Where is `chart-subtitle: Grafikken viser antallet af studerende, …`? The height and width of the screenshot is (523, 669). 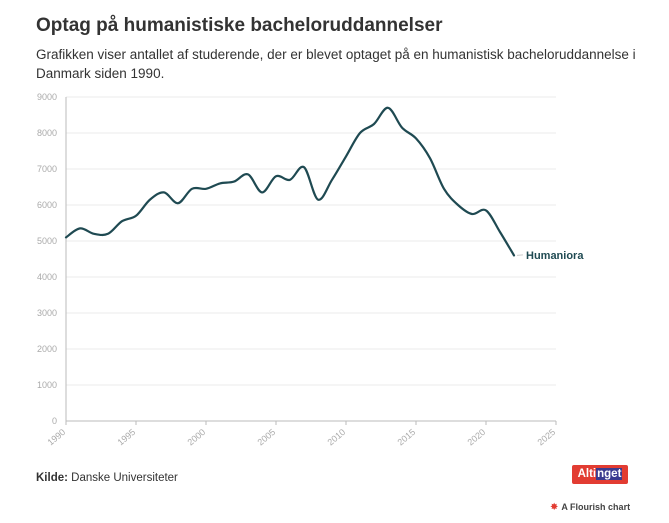
chart-subtitle: Grafikken viser antallet af studerende, … is located at coordinates (336, 64).